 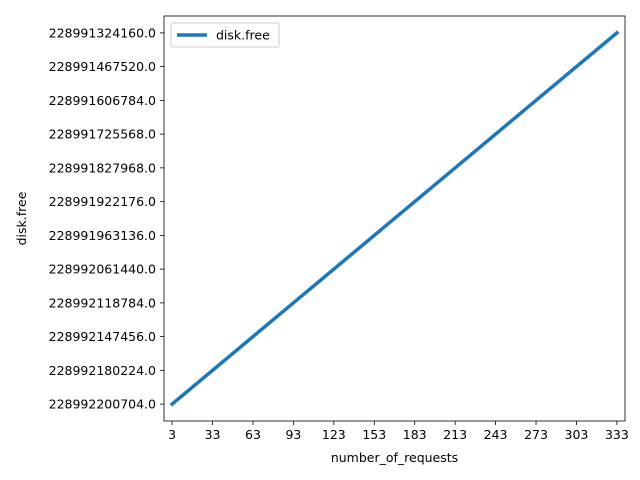 I want to click on legend-box, so click(x=225, y=35).